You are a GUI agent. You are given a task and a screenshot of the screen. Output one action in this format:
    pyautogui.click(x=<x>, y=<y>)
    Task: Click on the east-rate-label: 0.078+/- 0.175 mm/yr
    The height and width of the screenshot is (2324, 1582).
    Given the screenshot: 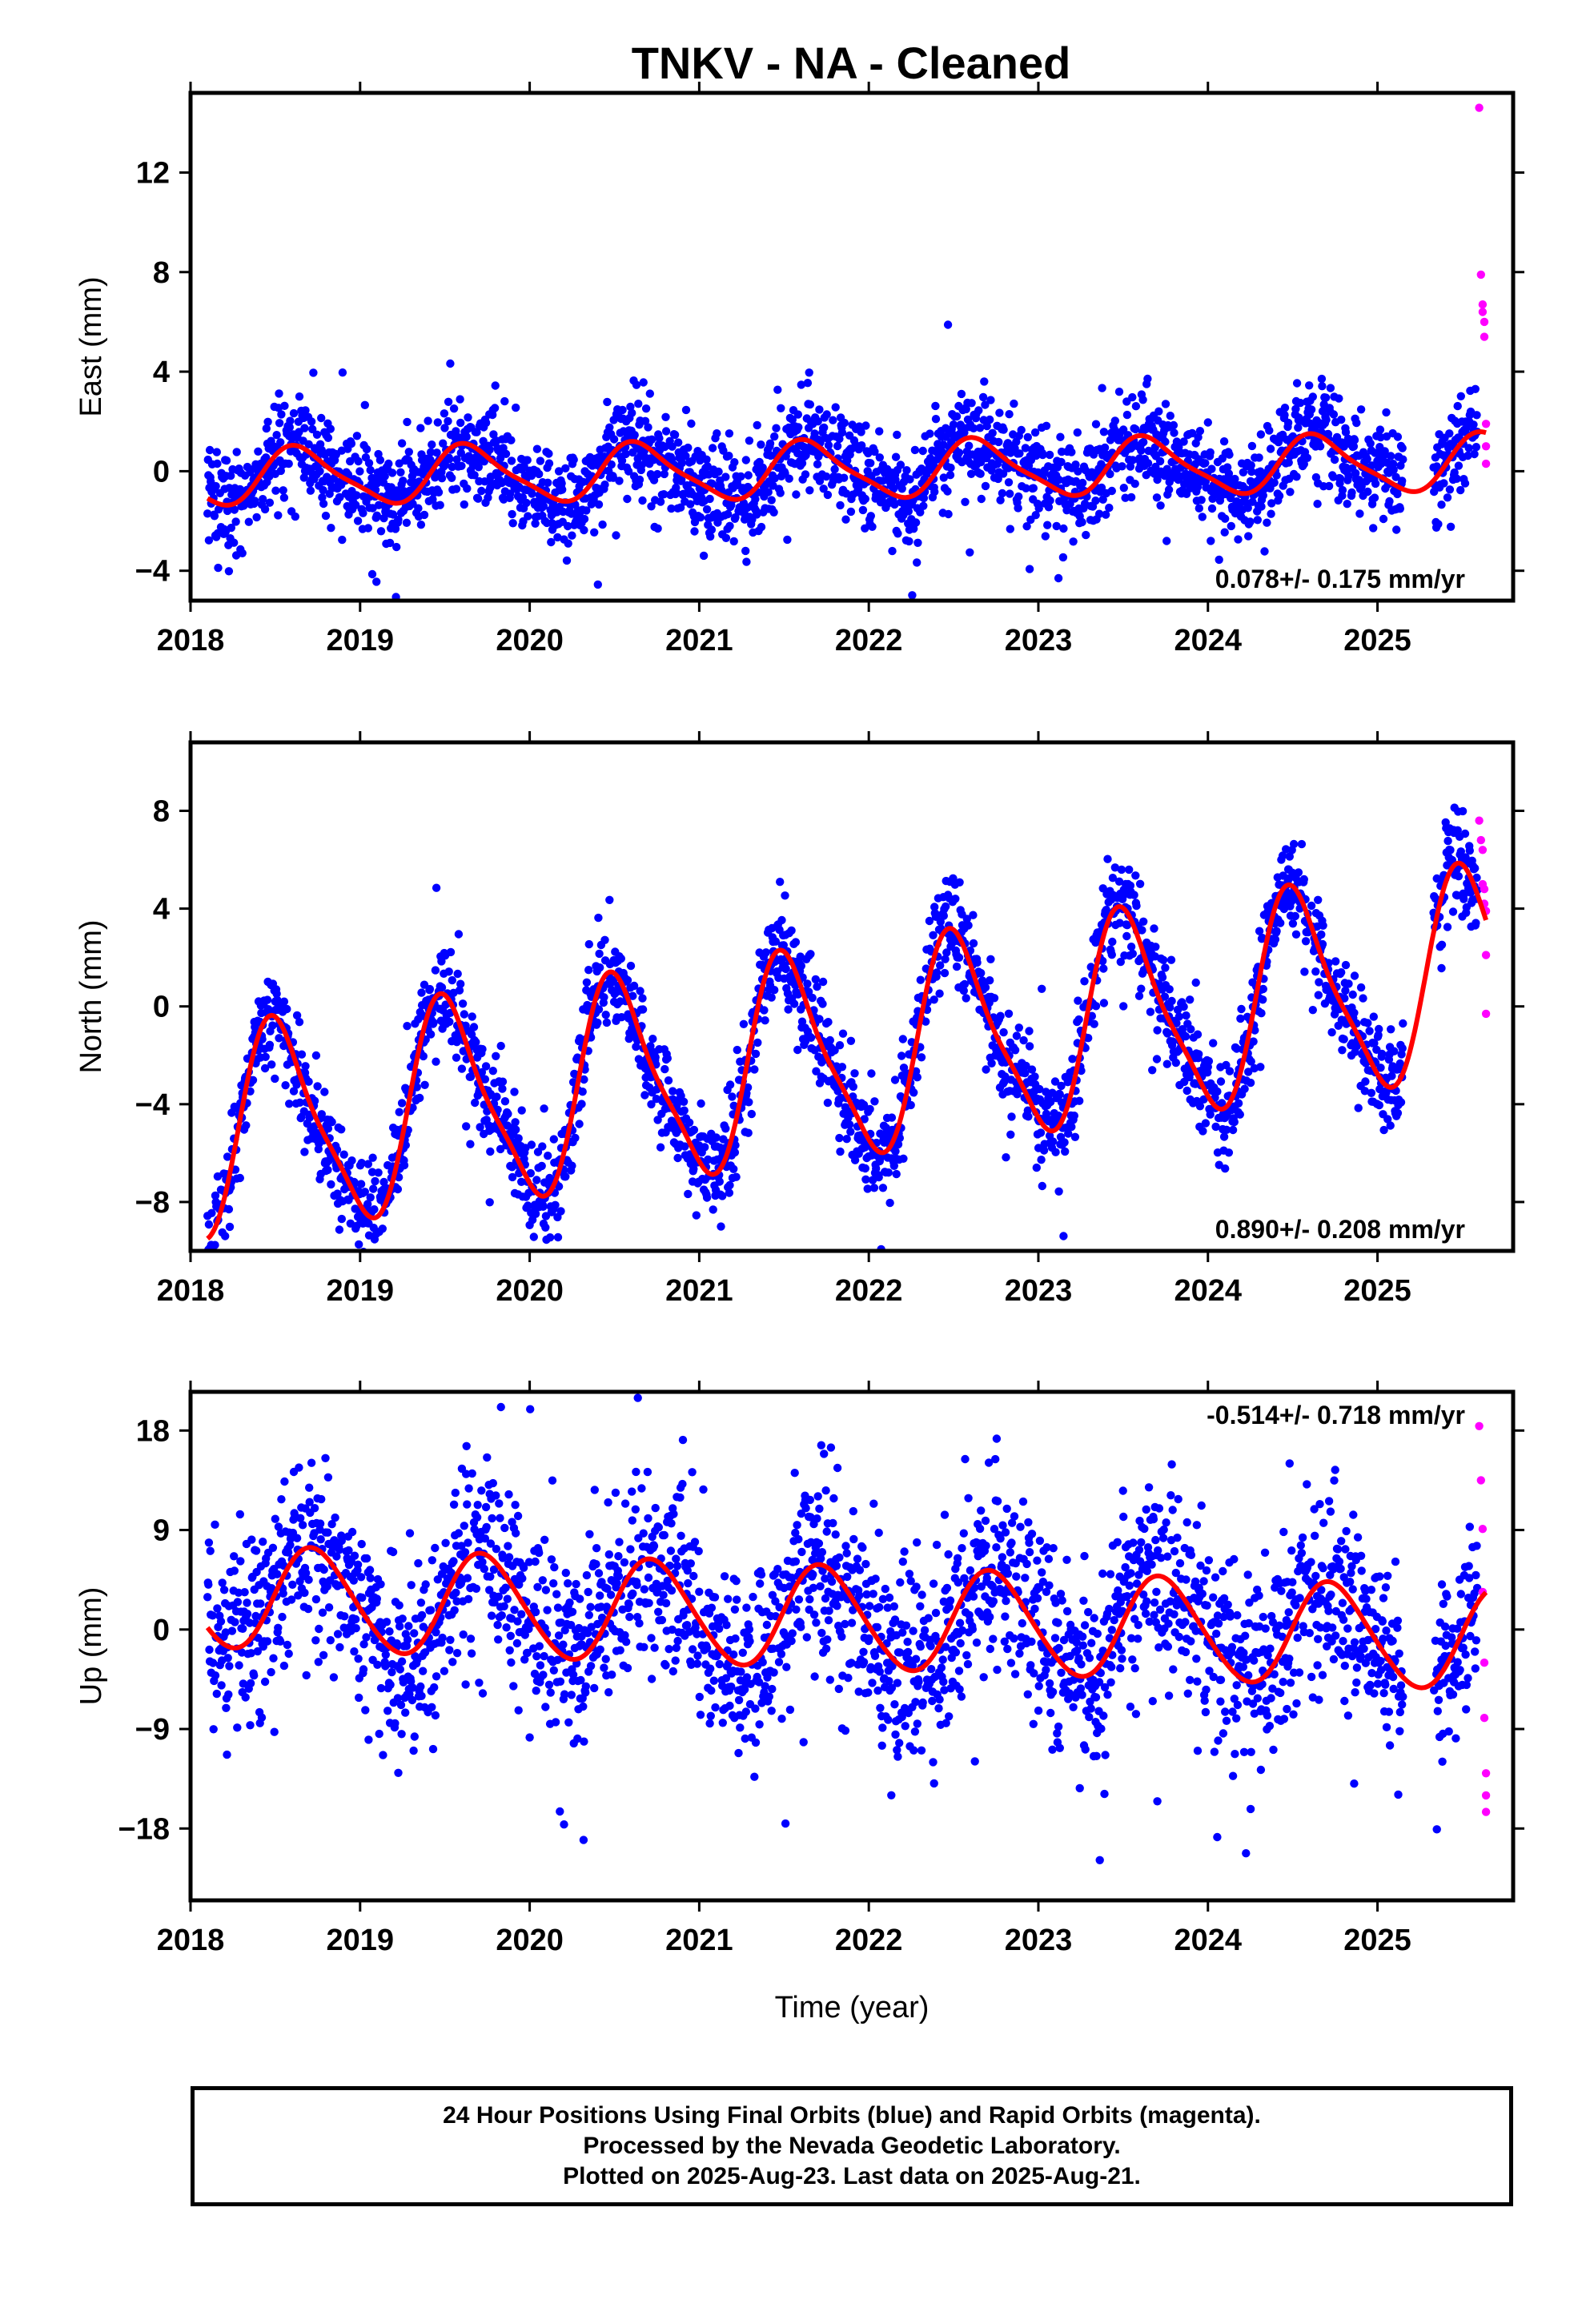 What is the action you would take?
    pyautogui.click(x=1340, y=579)
    